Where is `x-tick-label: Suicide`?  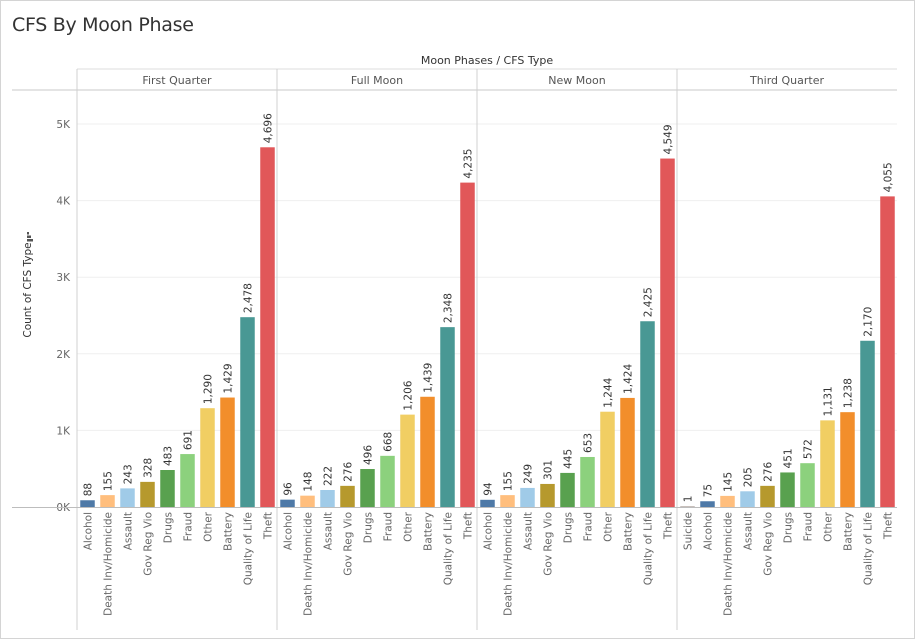
x-tick-label: Suicide is located at coordinates (689, 531).